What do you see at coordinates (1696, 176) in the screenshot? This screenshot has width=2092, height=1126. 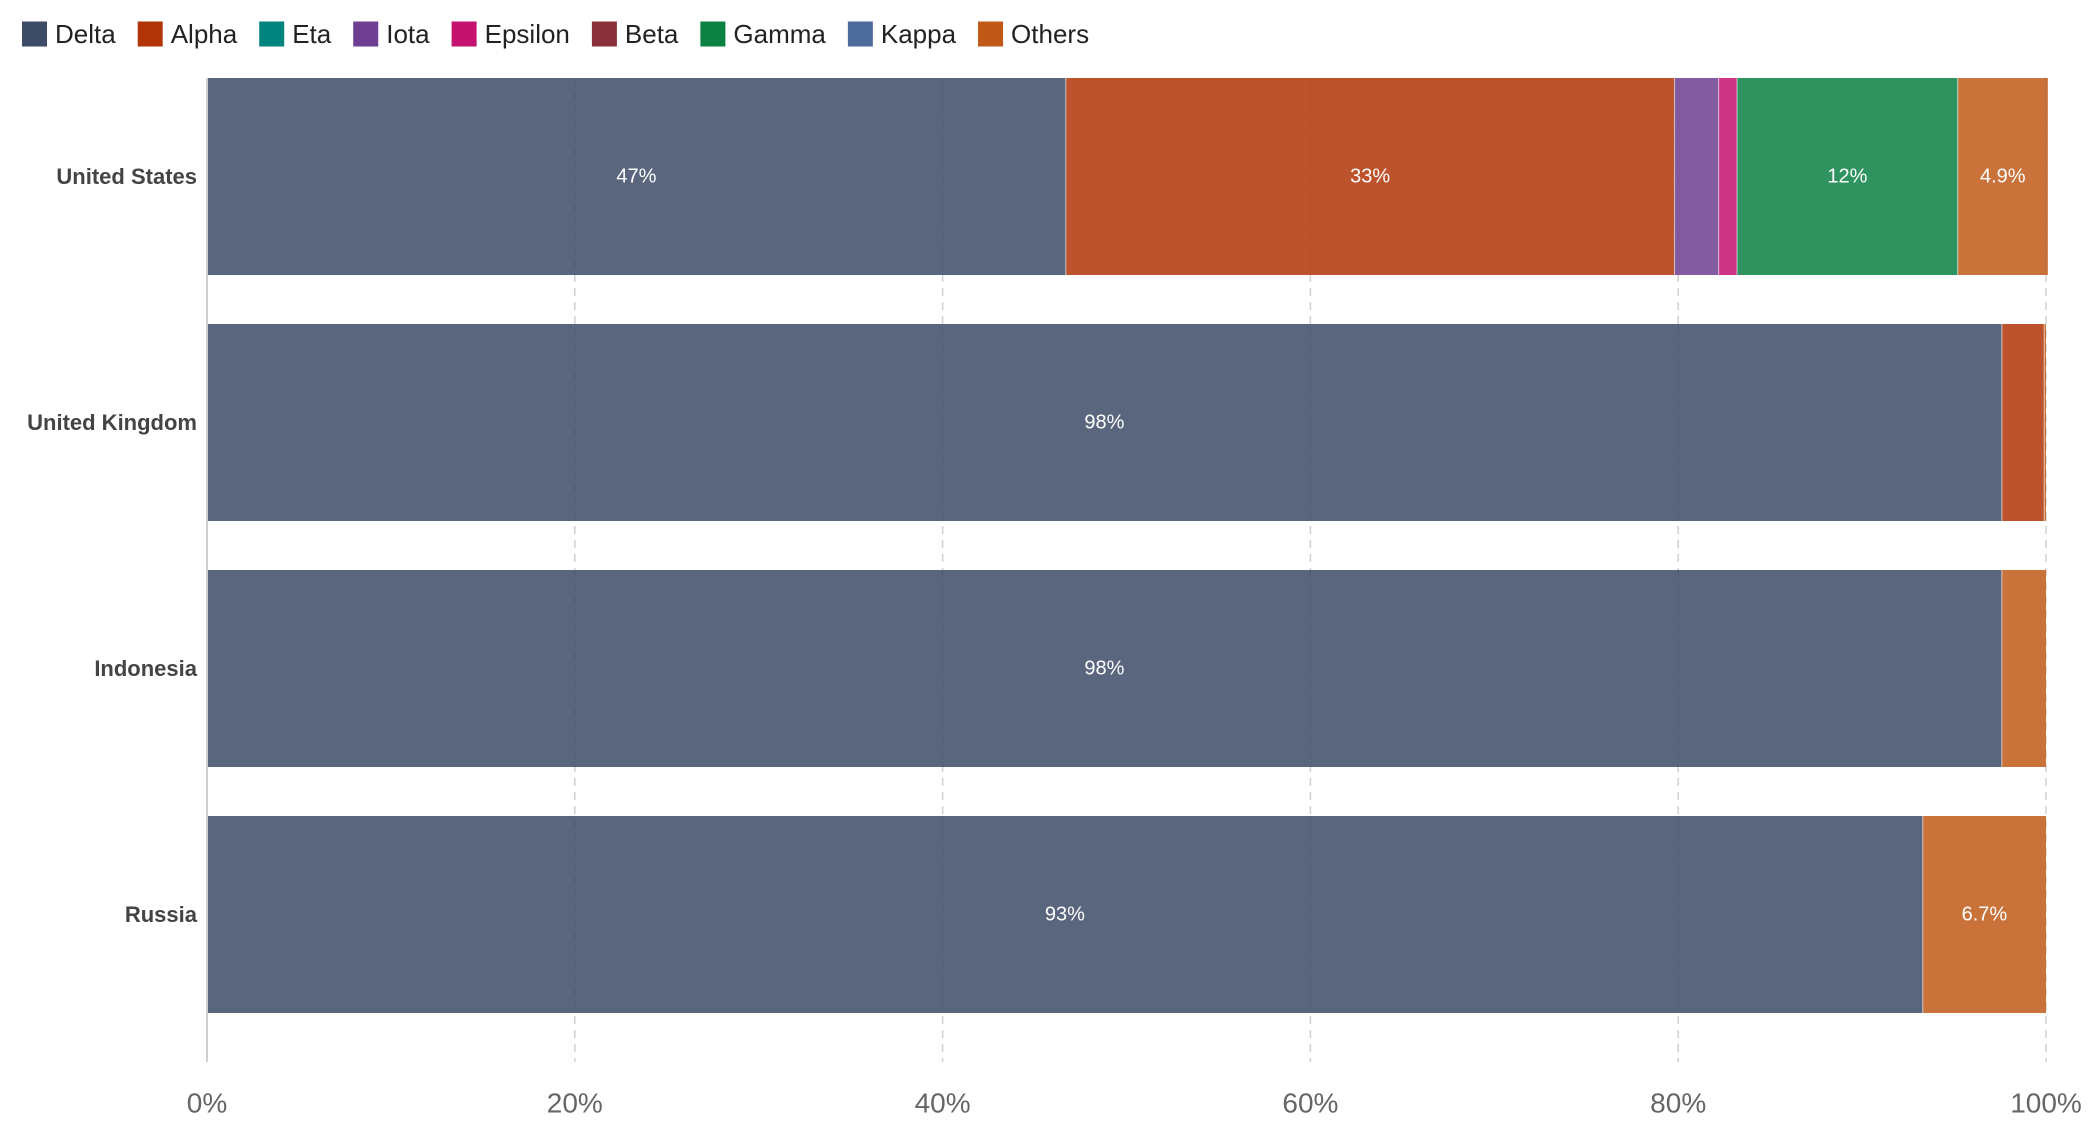 I see `bar-united-states-iota` at bounding box center [1696, 176].